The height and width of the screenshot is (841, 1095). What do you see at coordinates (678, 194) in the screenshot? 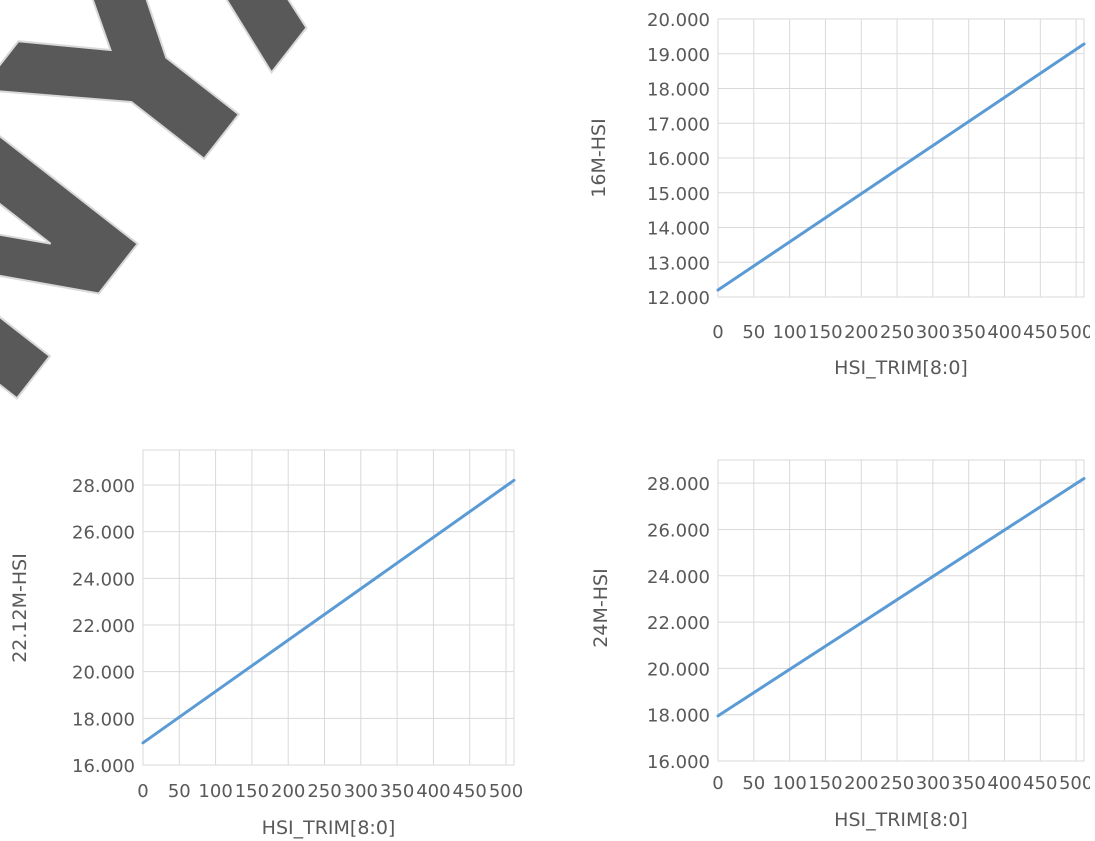
I see `y-tick-label: 15.000` at bounding box center [678, 194].